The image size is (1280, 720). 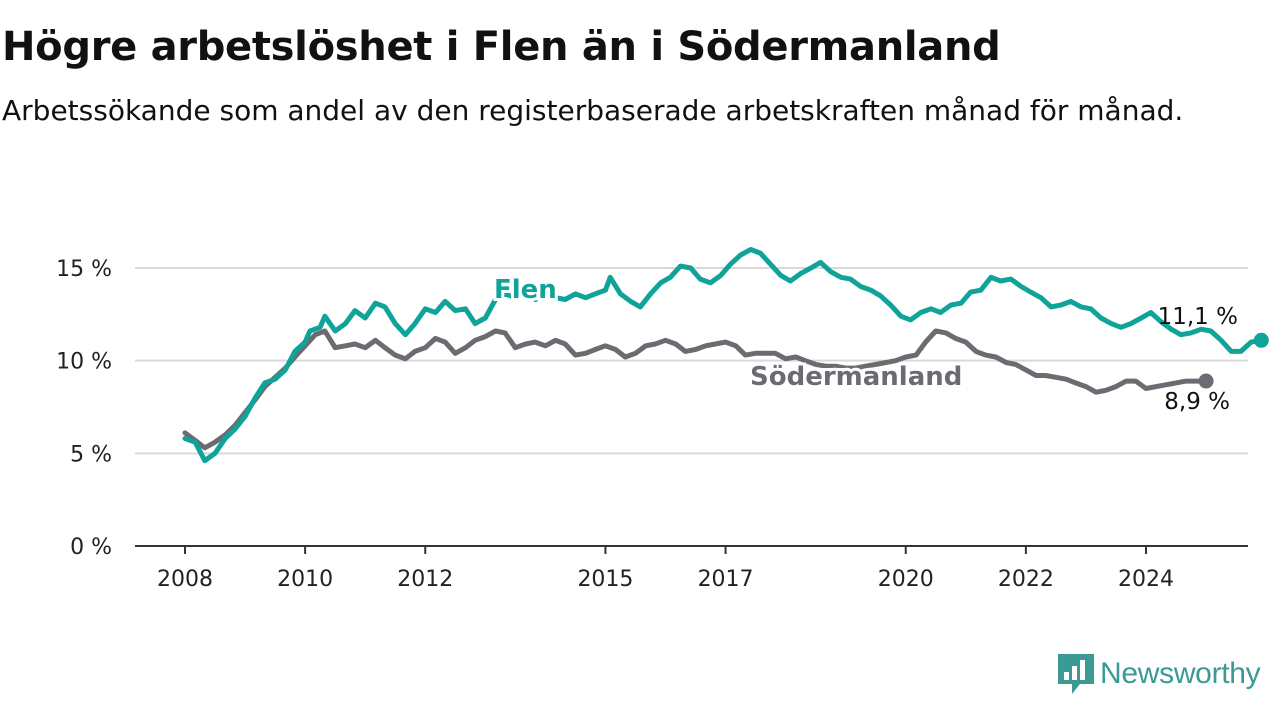 I want to click on y-tick-label: 0 %, so click(x=91, y=547).